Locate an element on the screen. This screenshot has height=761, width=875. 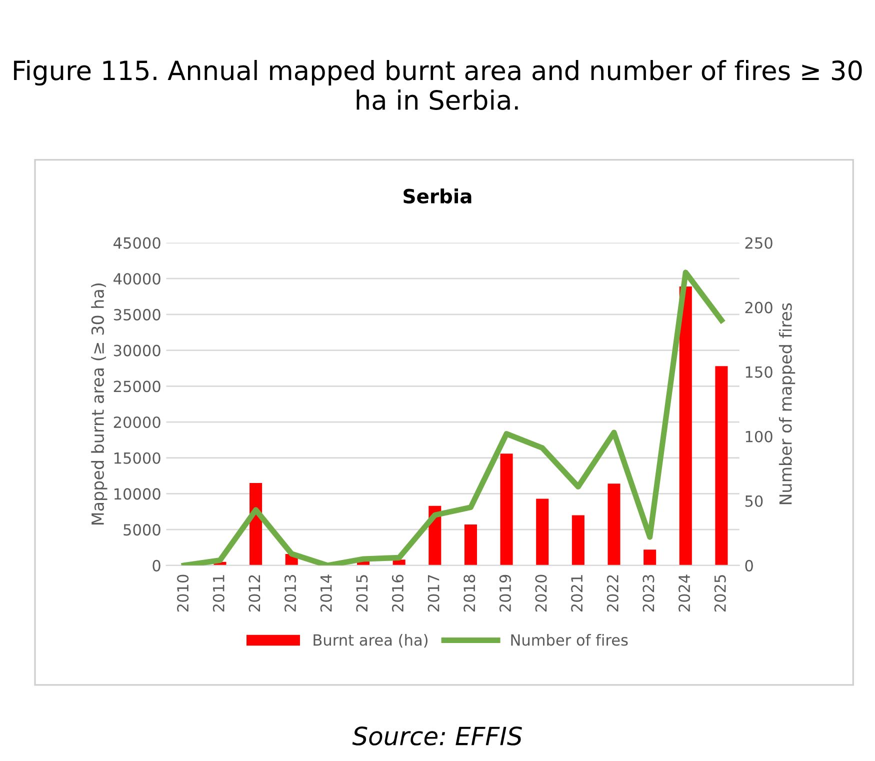
x-tick-label: 2021 is located at coordinates (577, 593).